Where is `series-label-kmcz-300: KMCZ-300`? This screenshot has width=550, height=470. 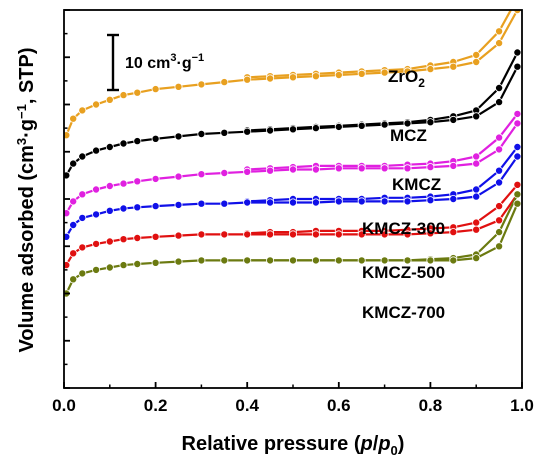 series-label-kmcz-300: KMCZ-300 is located at coordinates (403, 228).